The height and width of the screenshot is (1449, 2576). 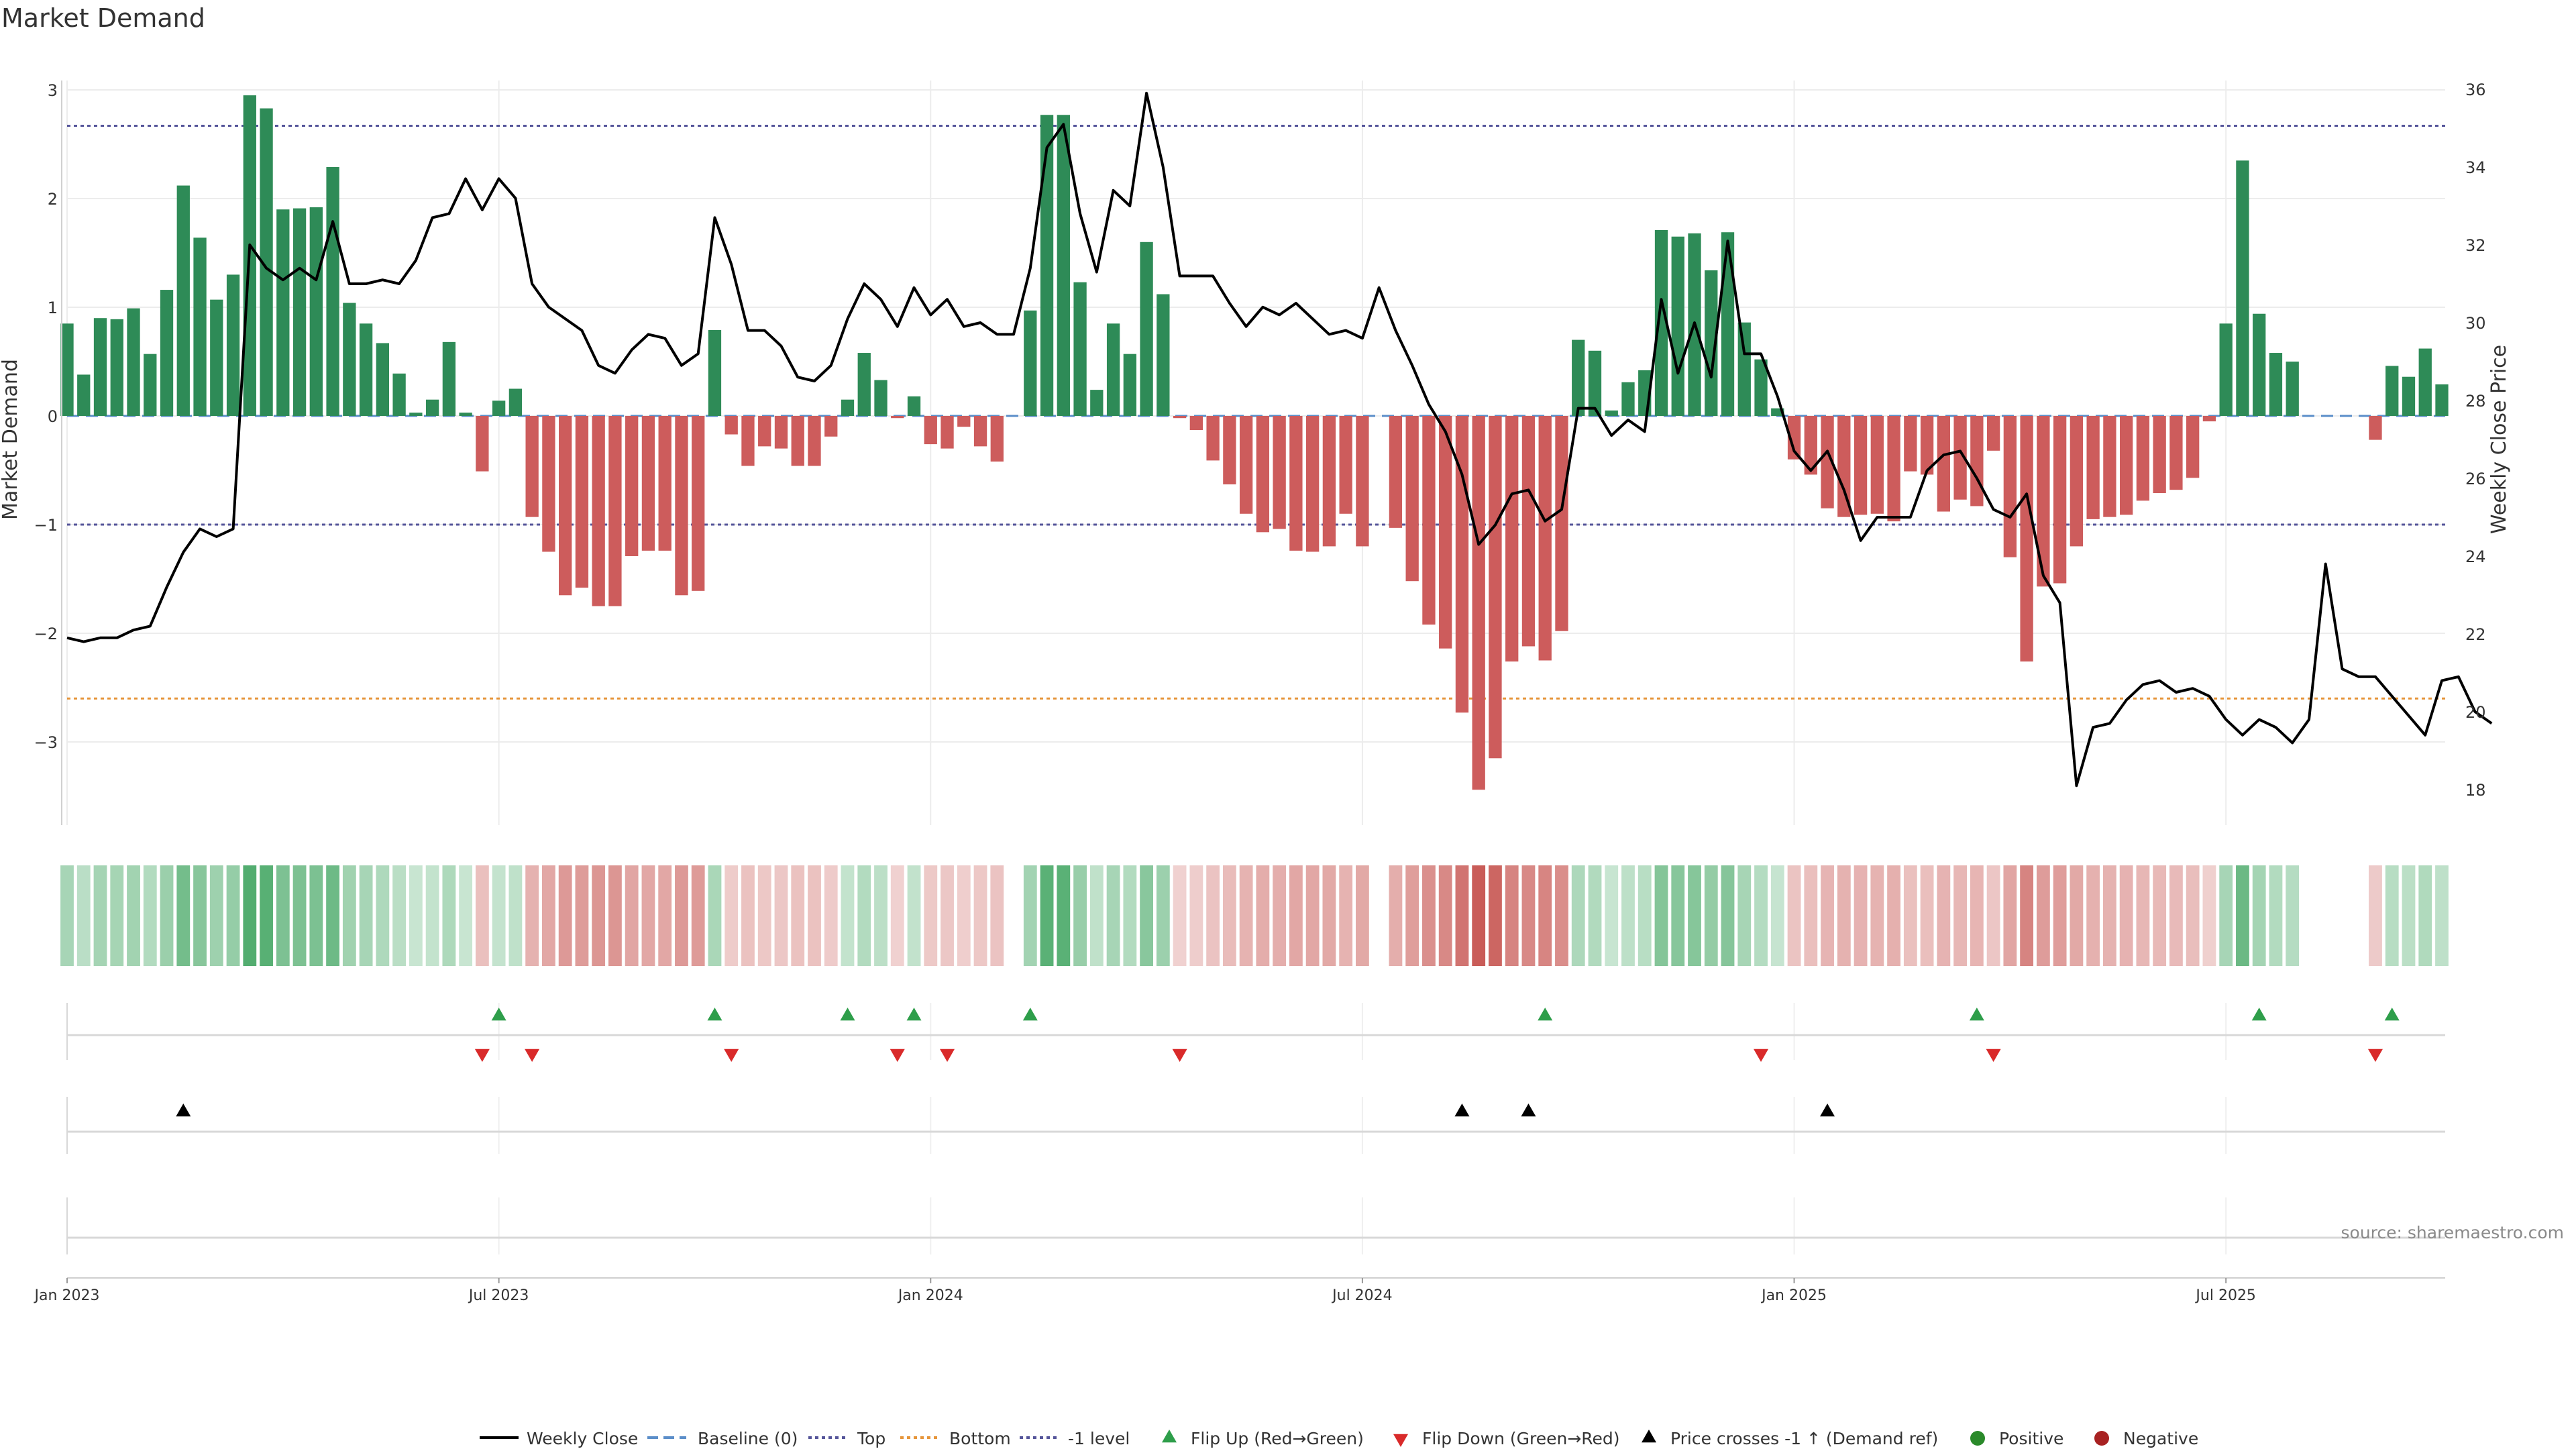 I want to click on y2-tick-label: 36, so click(x=2475, y=89).